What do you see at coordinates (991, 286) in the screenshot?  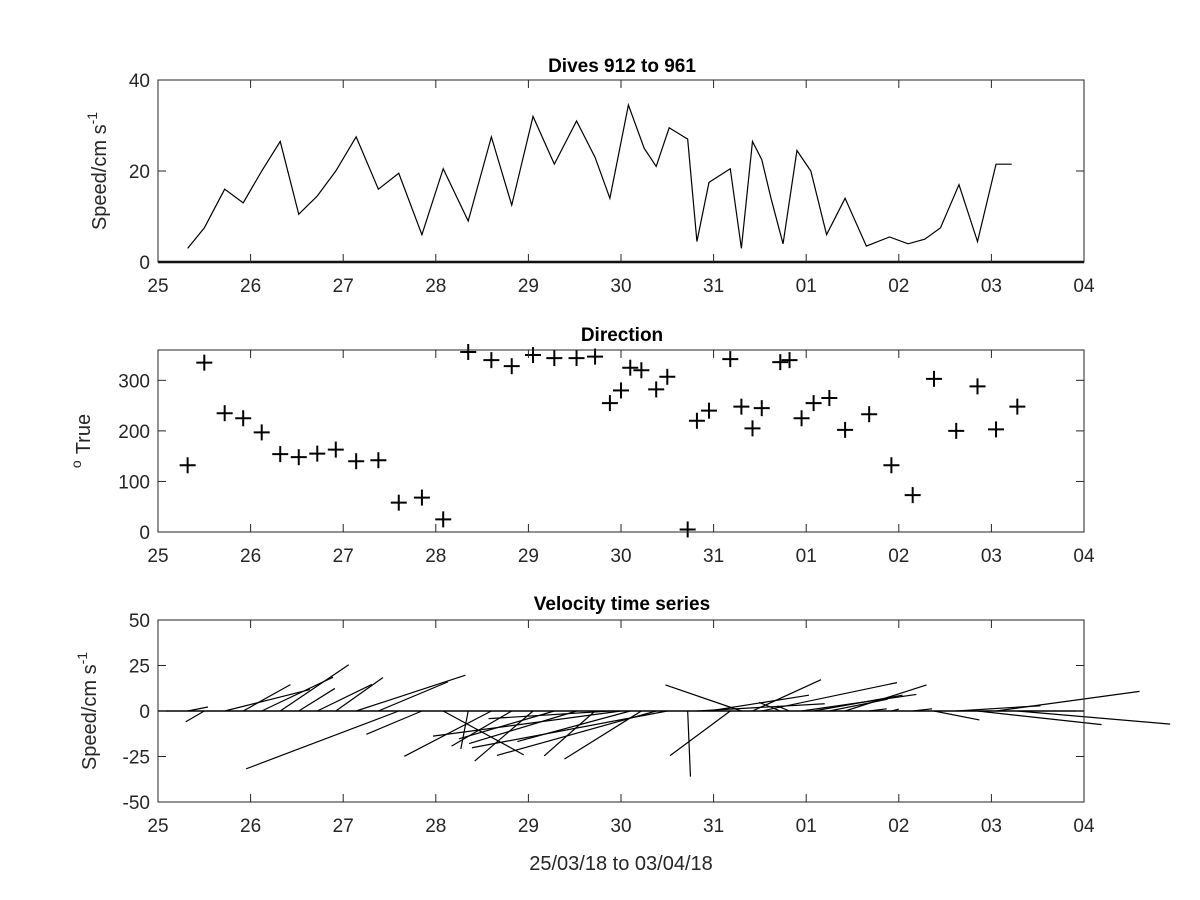 I see `speed-x-tick-label: 03` at bounding box center [991, 286].